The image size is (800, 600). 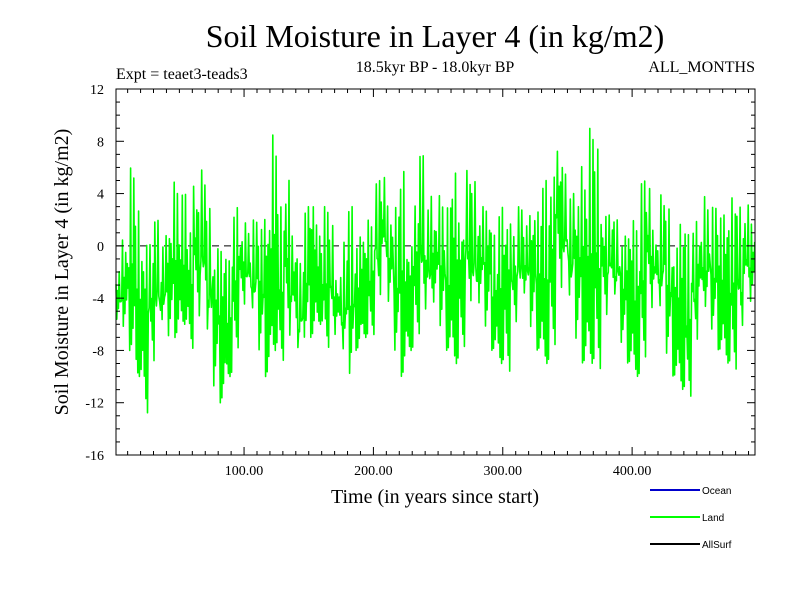 I want to click on y-tick-label: -4, so click(x=98, y=299).